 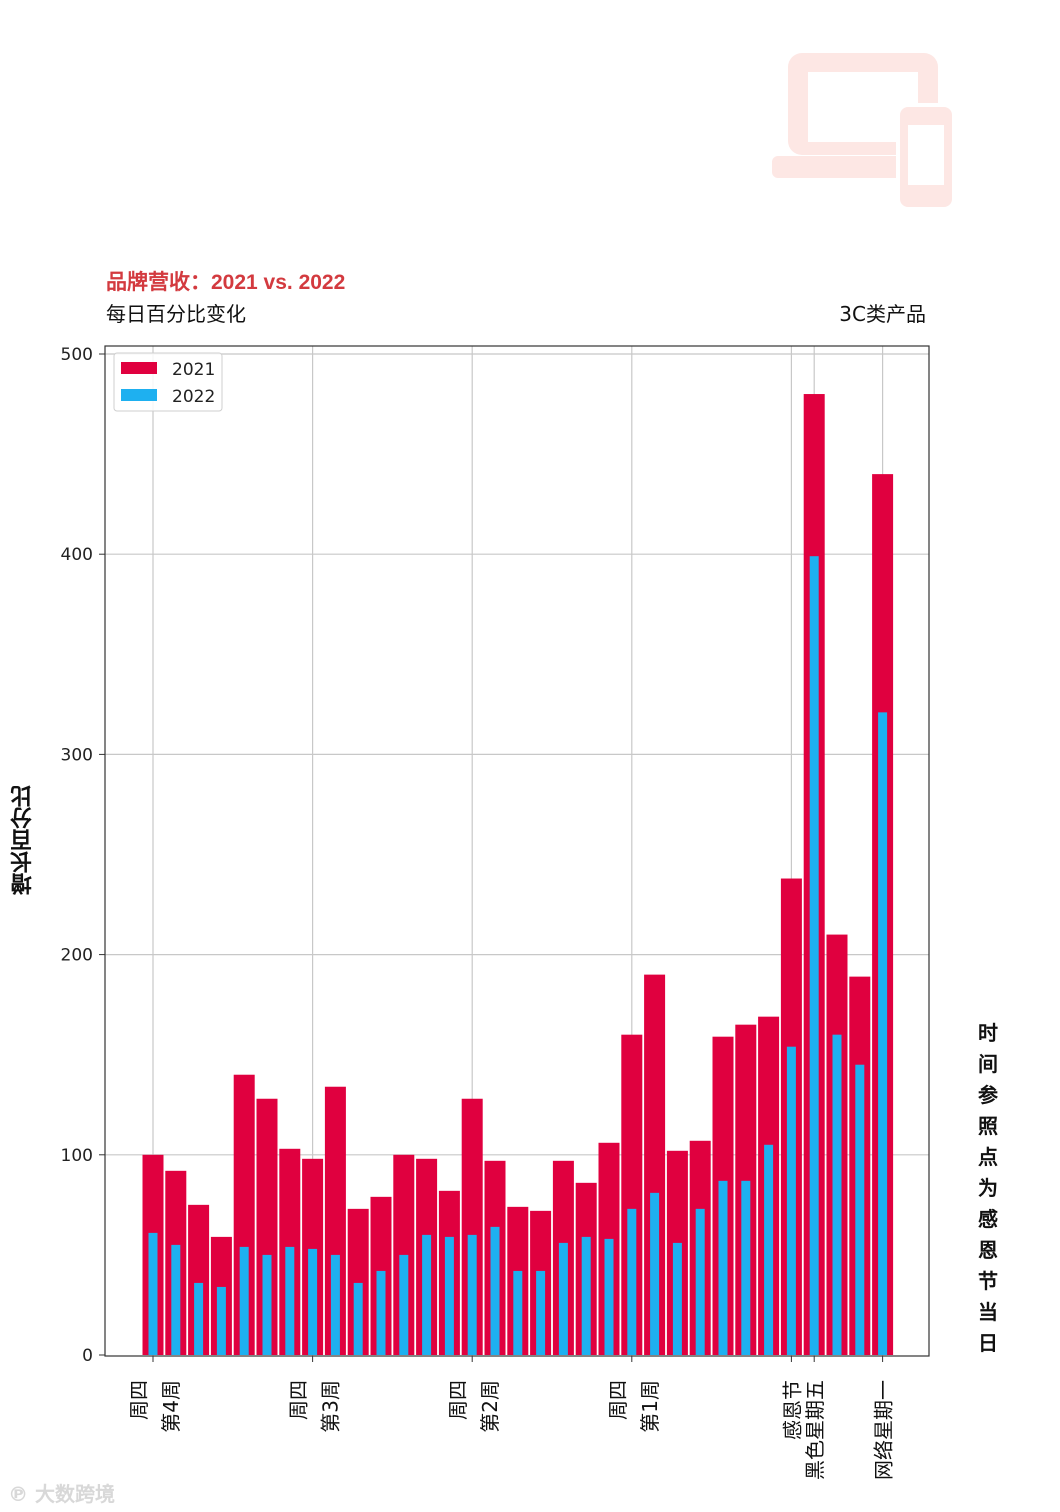 What do you see at coordinates (168, 382) in the screenshot?
I see `legend: 2021 2022` at bounding box center [168, 382].